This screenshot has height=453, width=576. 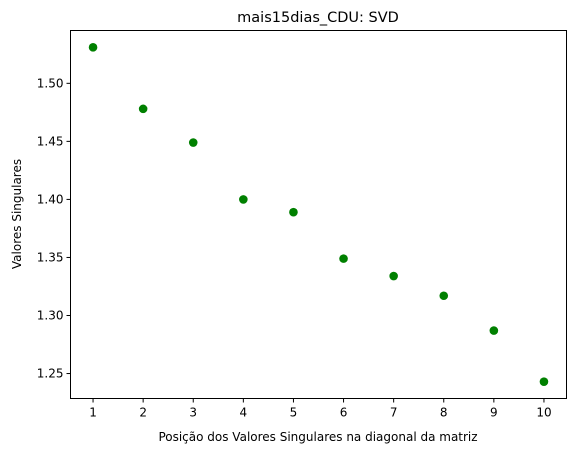 What do you see at coordinates (50, 257) in the screenshot?
I see `y-tick-label: 1.35` at bounding box center [50, 257].